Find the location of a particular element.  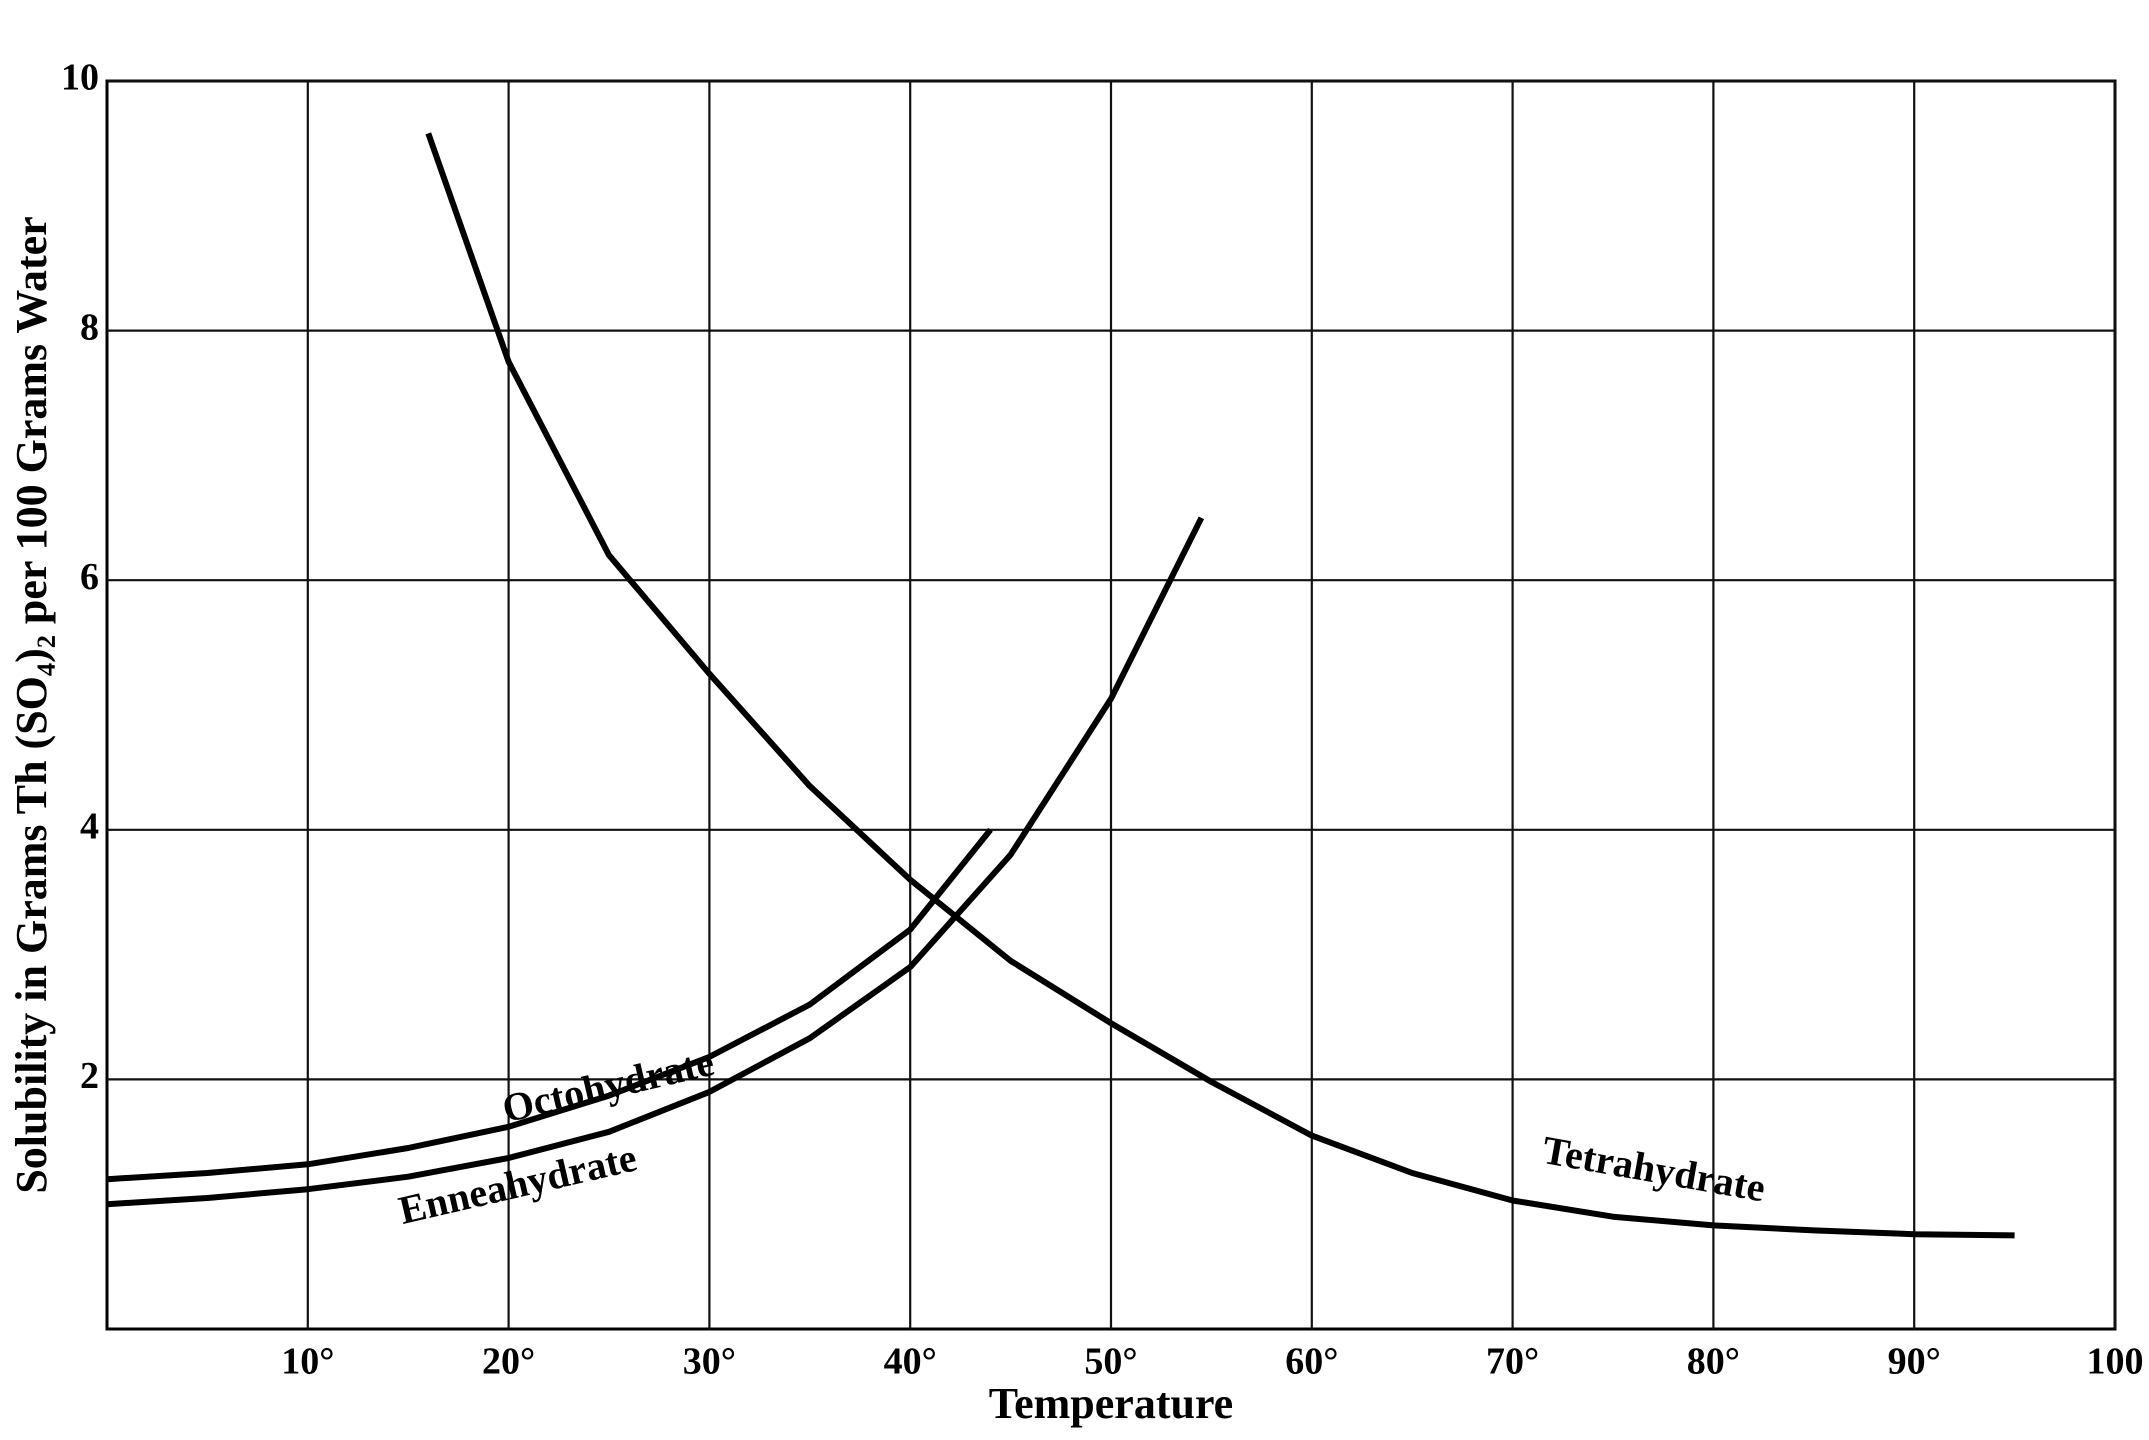

x-tick-label: 80° is located at coordinates (1713, 1362).